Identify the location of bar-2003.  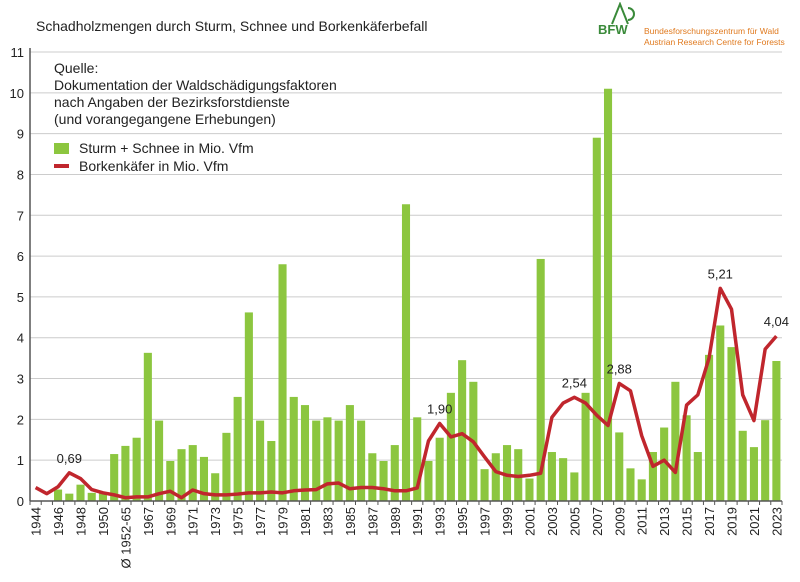
(551, 476).